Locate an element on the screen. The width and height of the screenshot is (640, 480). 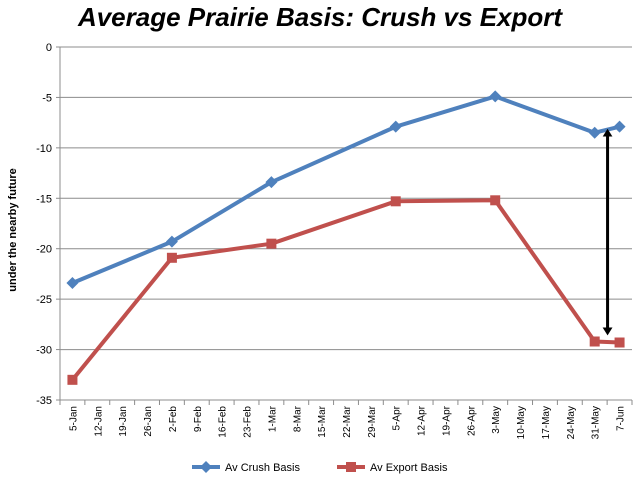
y-tick-label: -35 is located at coordinates (44, 401).